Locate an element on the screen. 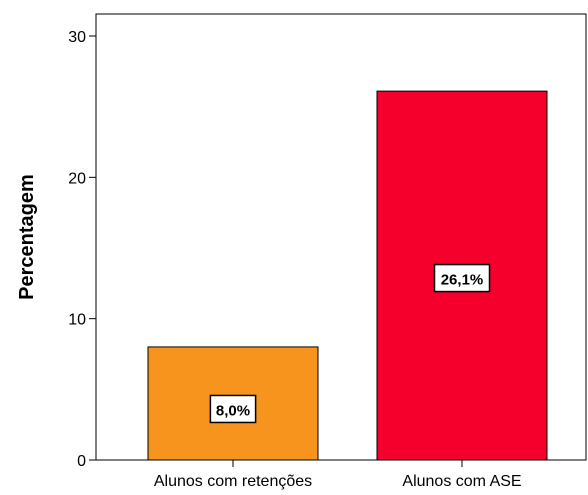 This screenshot has width=588, height=495. data-label: 26,1% is located at coordinates (462, 280).